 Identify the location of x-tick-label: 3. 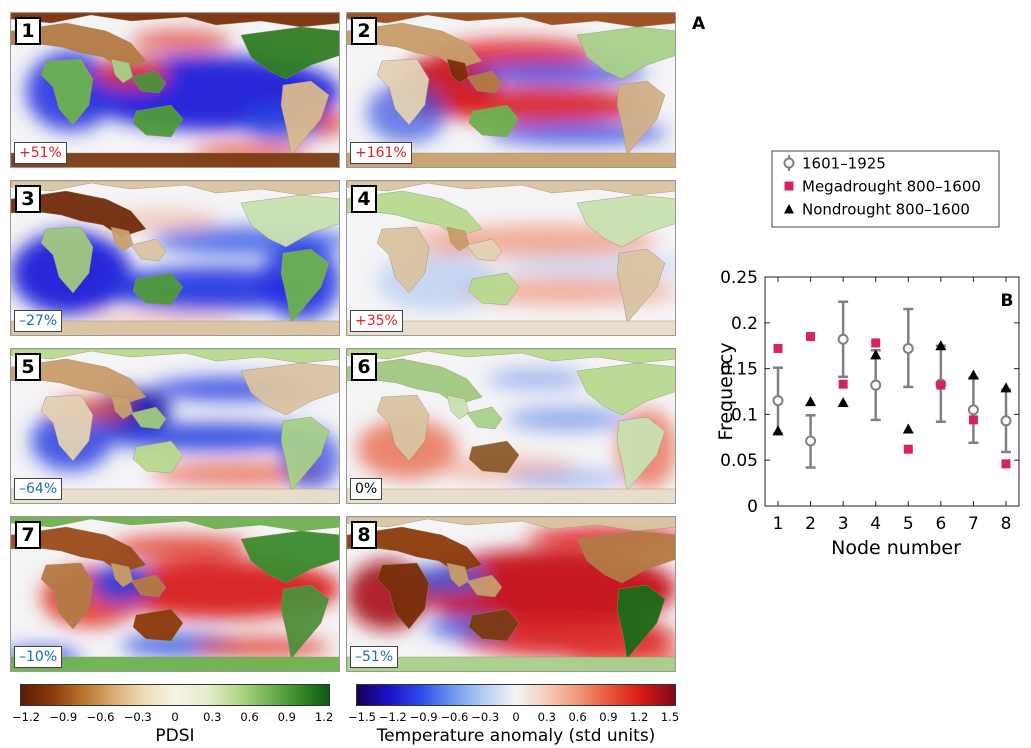
(843, 524).